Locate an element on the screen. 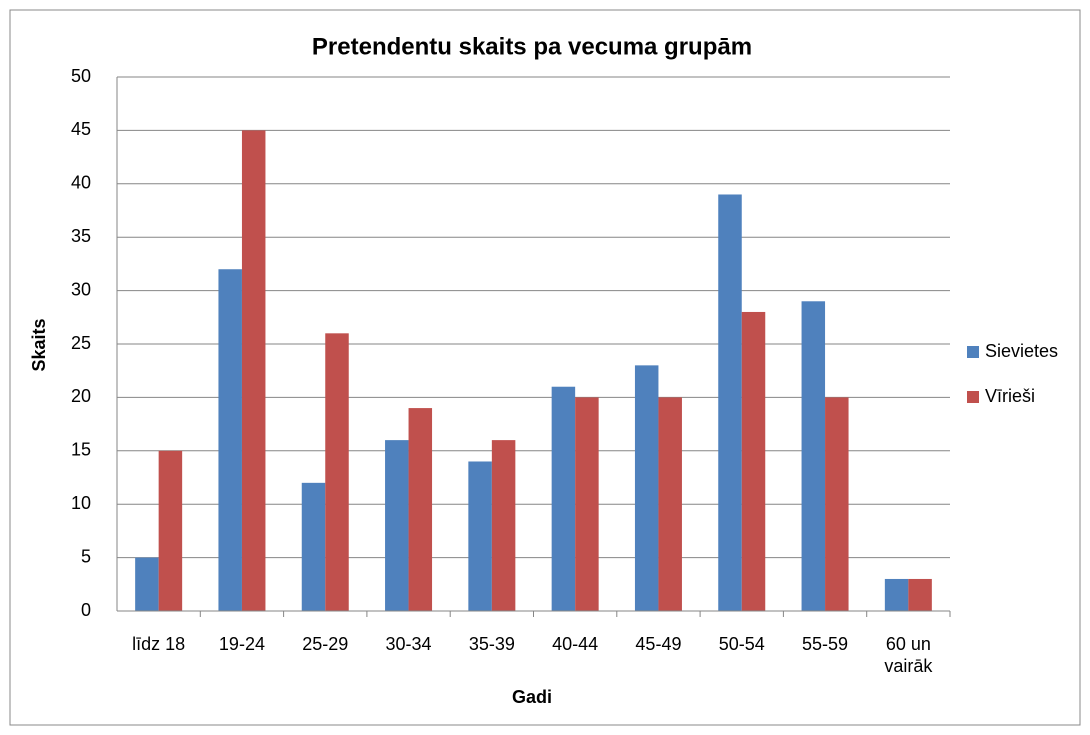 The width and height of the screenshot is (1090, 735). y-tick-label: 20 is located at coordinates (81, 396).